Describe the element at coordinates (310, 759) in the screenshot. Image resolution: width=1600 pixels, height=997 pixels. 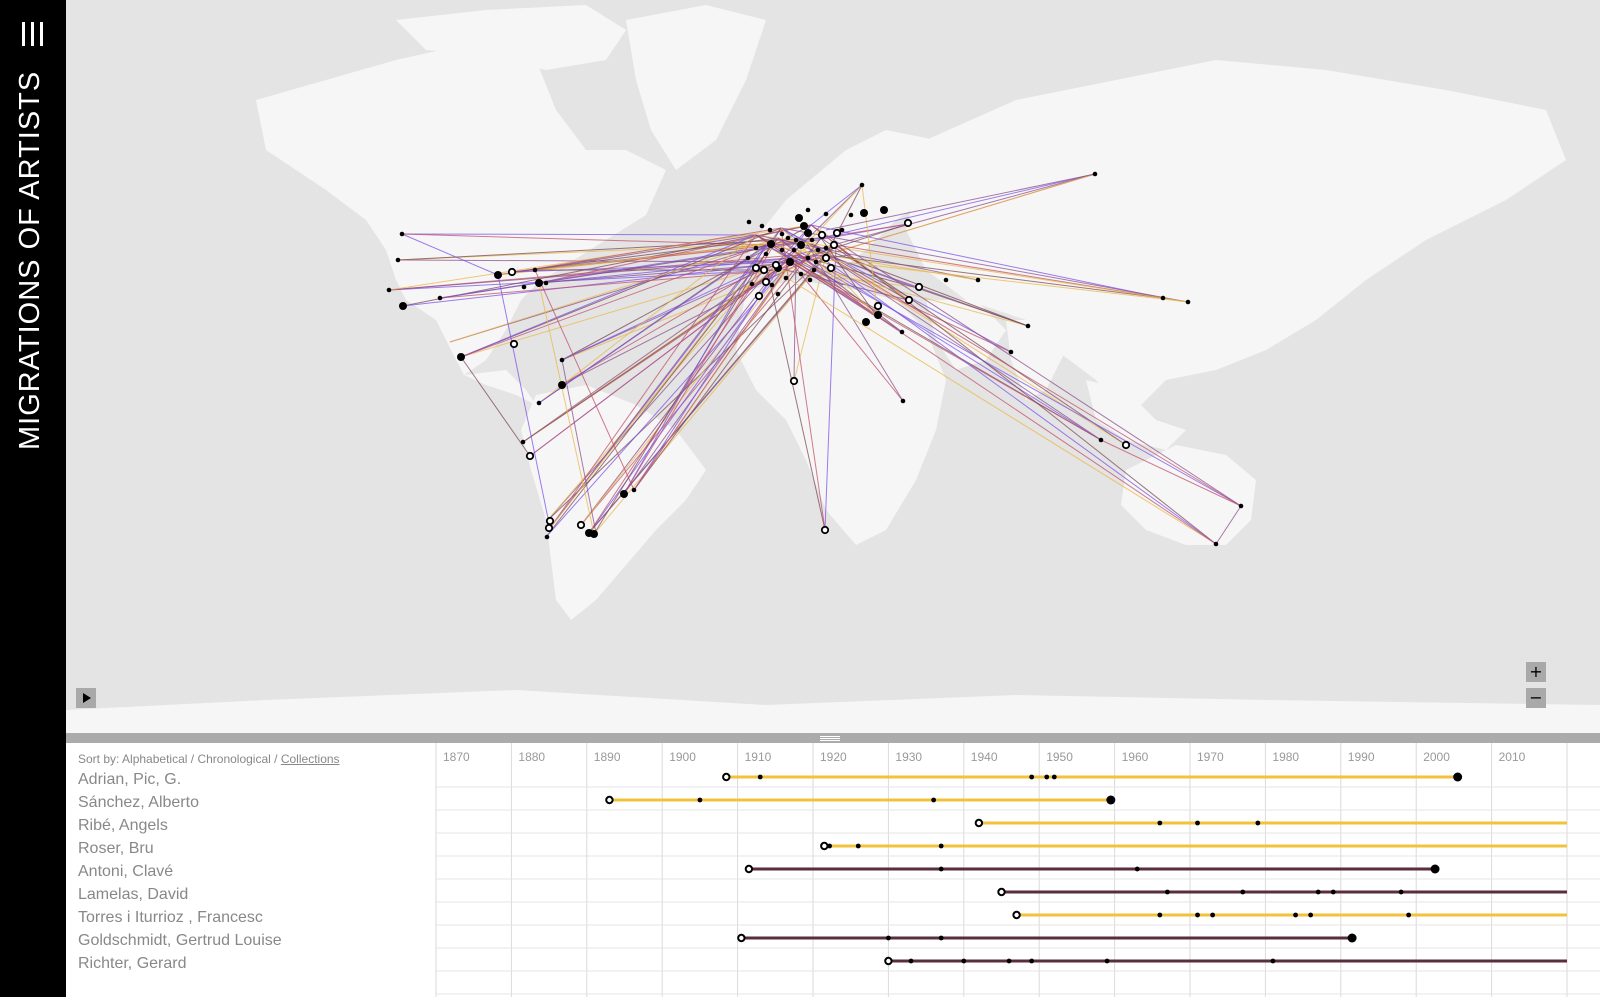
I see `sort-collections: Collections` at that location.